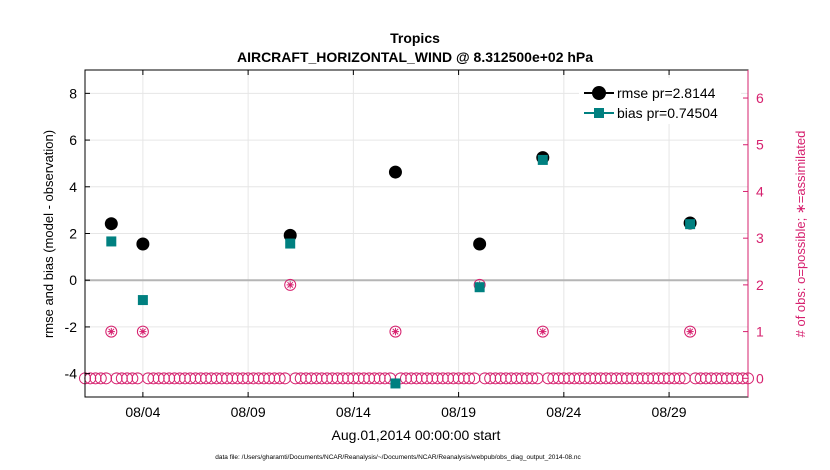 This screenshot has width=830, height=470. Describe the element at coordinates (77, 233) in the screenshot. I see `y-axis-left-ticks: -4 -2 0 2 4 6 8` at that location.